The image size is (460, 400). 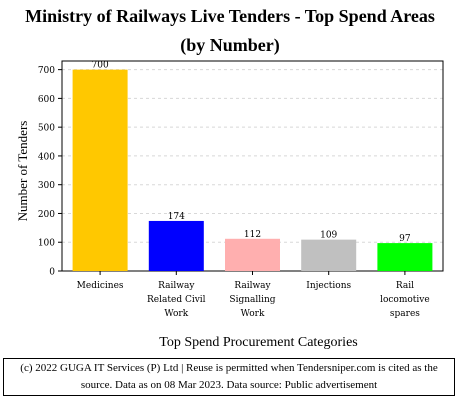 What do you see at coordinates (100, 66) in the screenshot?
I see `data-label: 700` at bounding box center [100, 66].